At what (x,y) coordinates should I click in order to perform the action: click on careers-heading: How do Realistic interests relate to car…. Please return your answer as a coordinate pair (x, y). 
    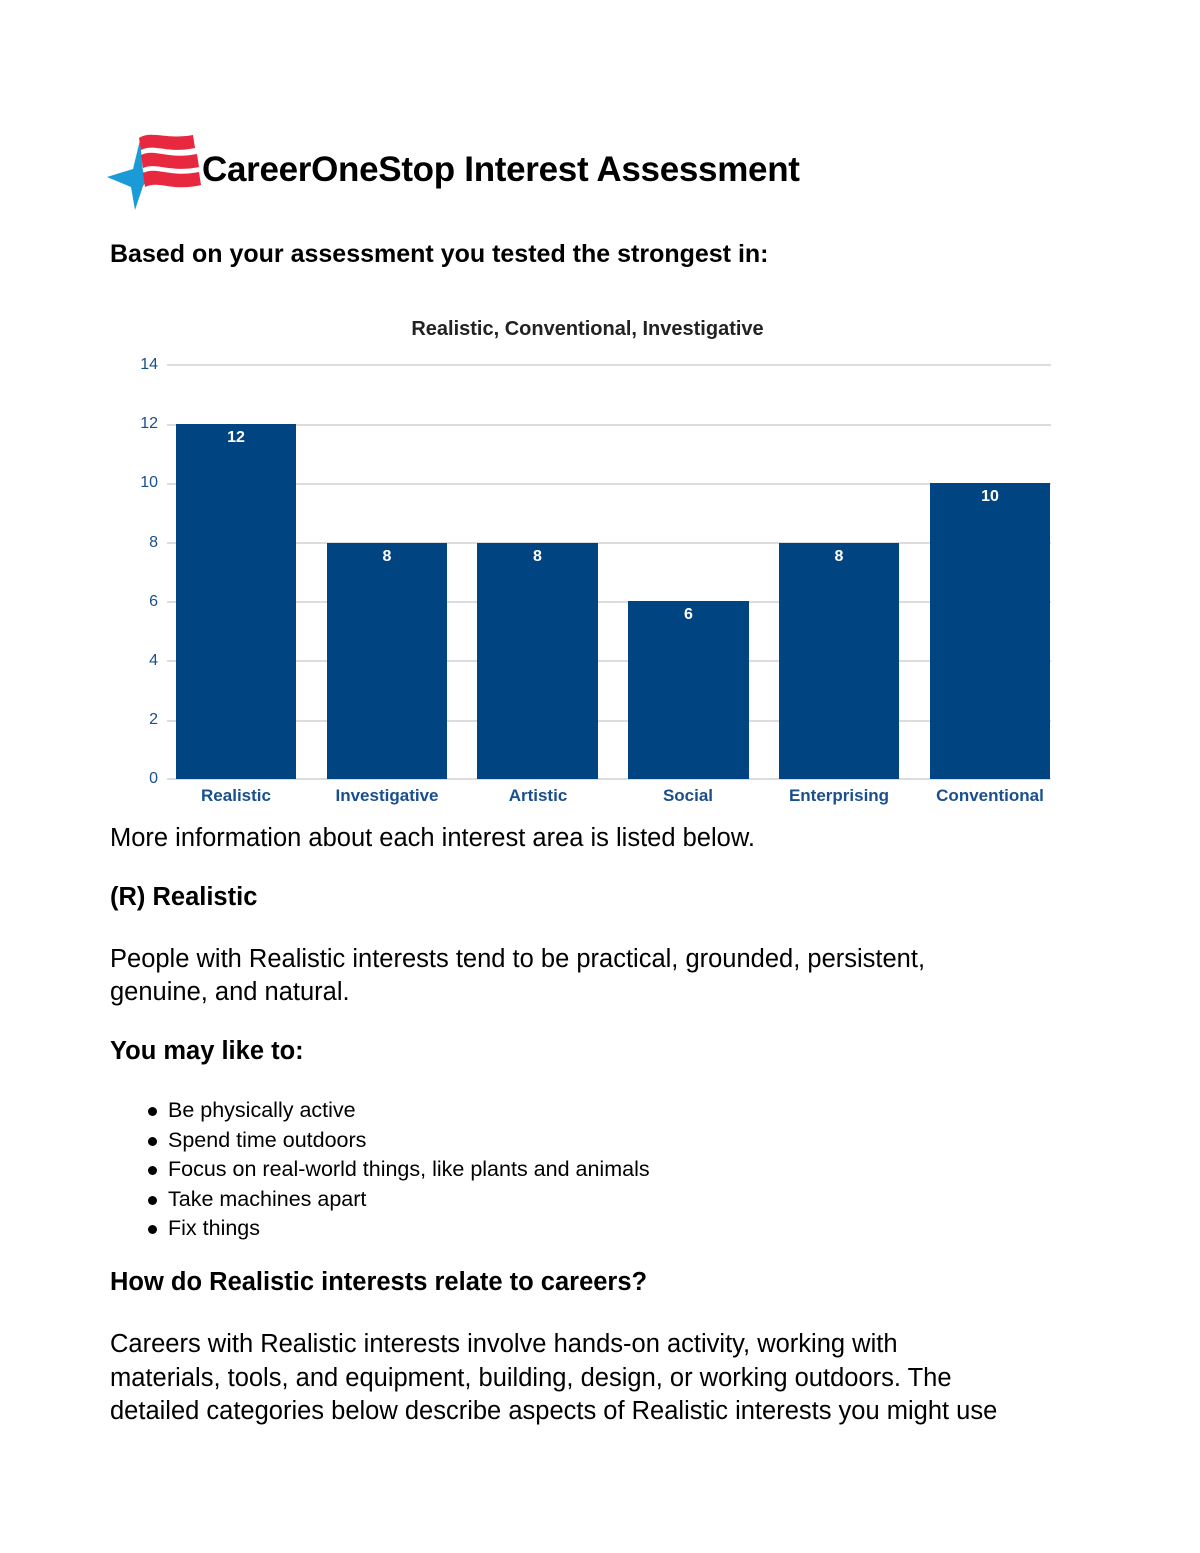
    Looking at the image, I should click on (379, 1282).